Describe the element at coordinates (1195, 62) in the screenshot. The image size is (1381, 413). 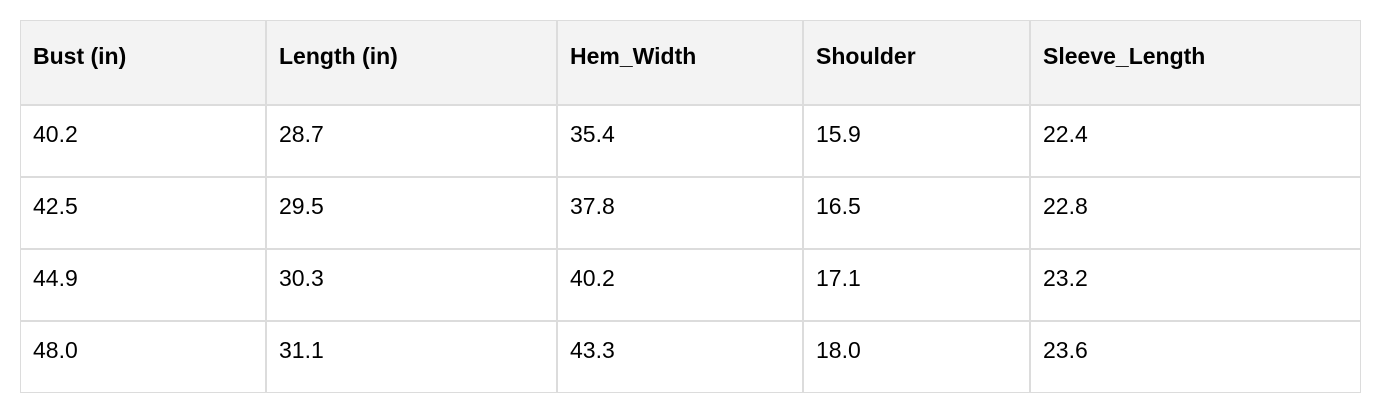
I see `column-header: Sleeve_Length` at that location.